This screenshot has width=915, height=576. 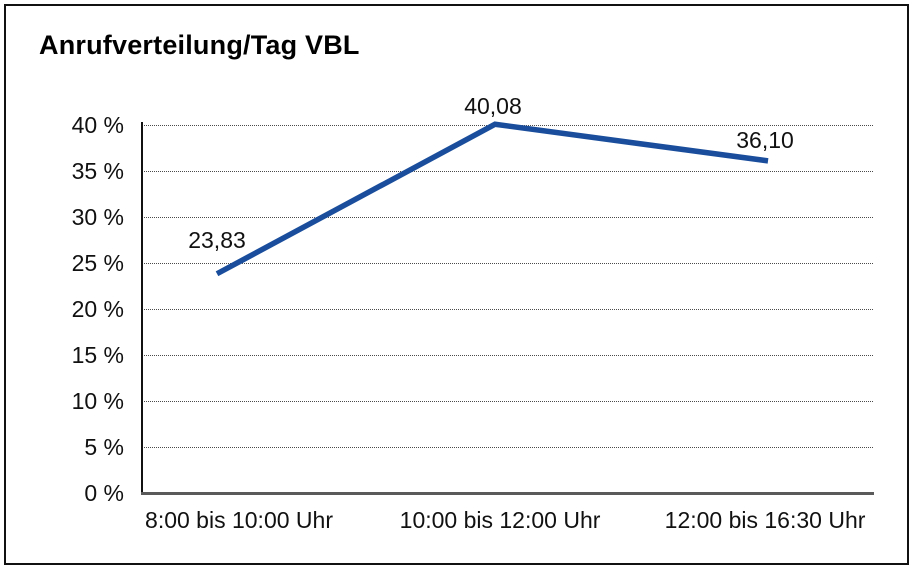 I want to click on y-axis-tick-label: 10 %, so click(x=97, y=401).